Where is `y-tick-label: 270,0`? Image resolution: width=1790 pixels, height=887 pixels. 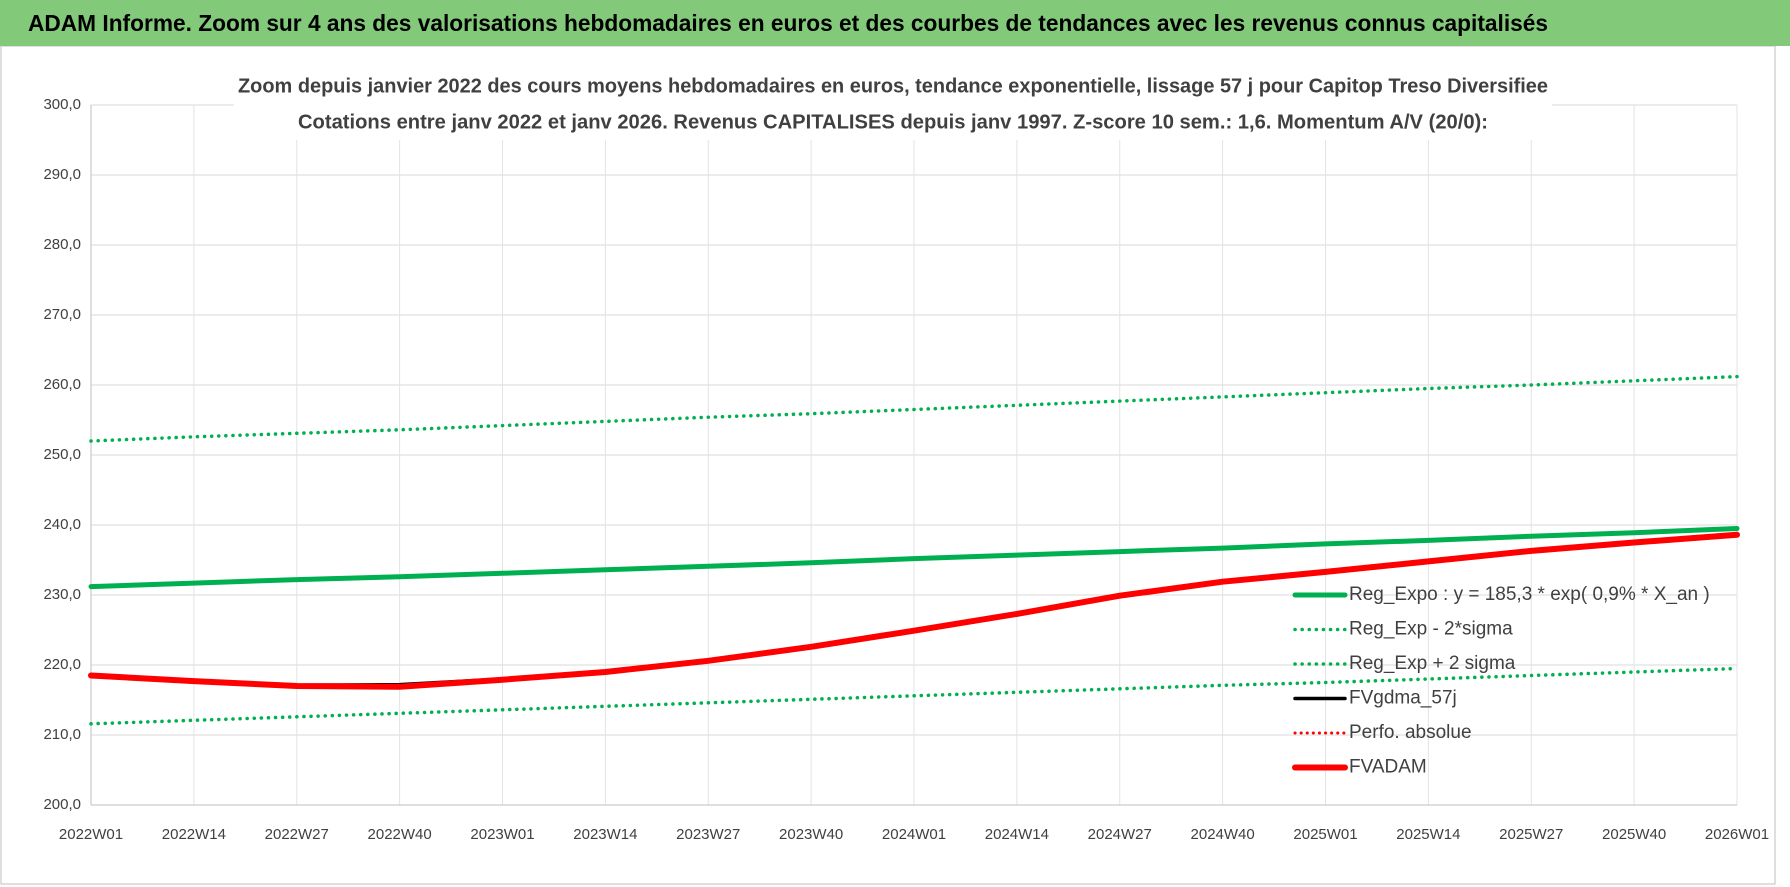 y-tick-label: 270,0 is located at coordinates (62, 314).